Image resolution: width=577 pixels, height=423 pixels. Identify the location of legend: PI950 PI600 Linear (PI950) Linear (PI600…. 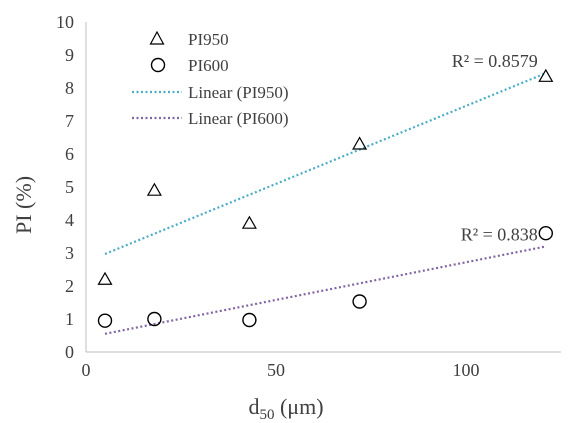
(210, 79).